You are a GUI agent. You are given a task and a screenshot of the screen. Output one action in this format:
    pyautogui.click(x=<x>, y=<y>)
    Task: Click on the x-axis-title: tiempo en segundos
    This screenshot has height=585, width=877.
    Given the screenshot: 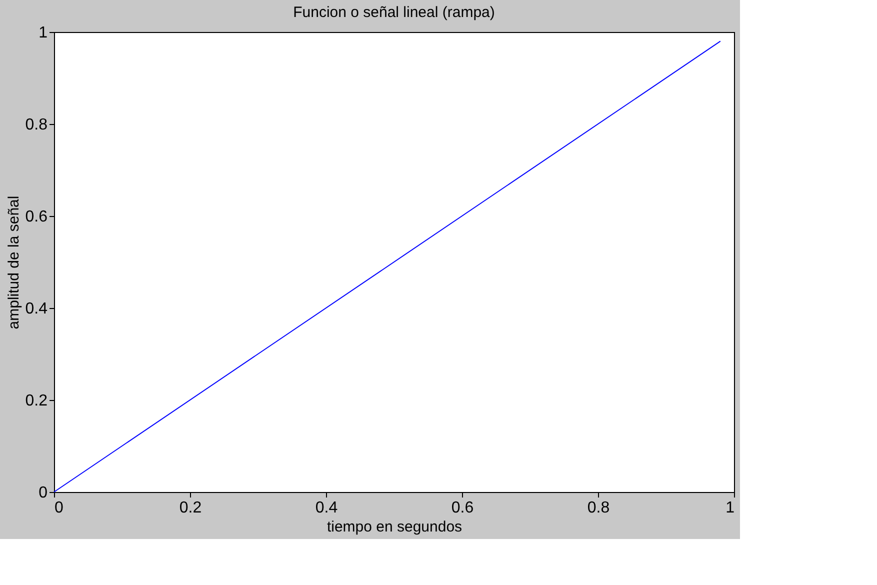 What is the action you would take?
    pyautogui.click(x=394, y=527)
    